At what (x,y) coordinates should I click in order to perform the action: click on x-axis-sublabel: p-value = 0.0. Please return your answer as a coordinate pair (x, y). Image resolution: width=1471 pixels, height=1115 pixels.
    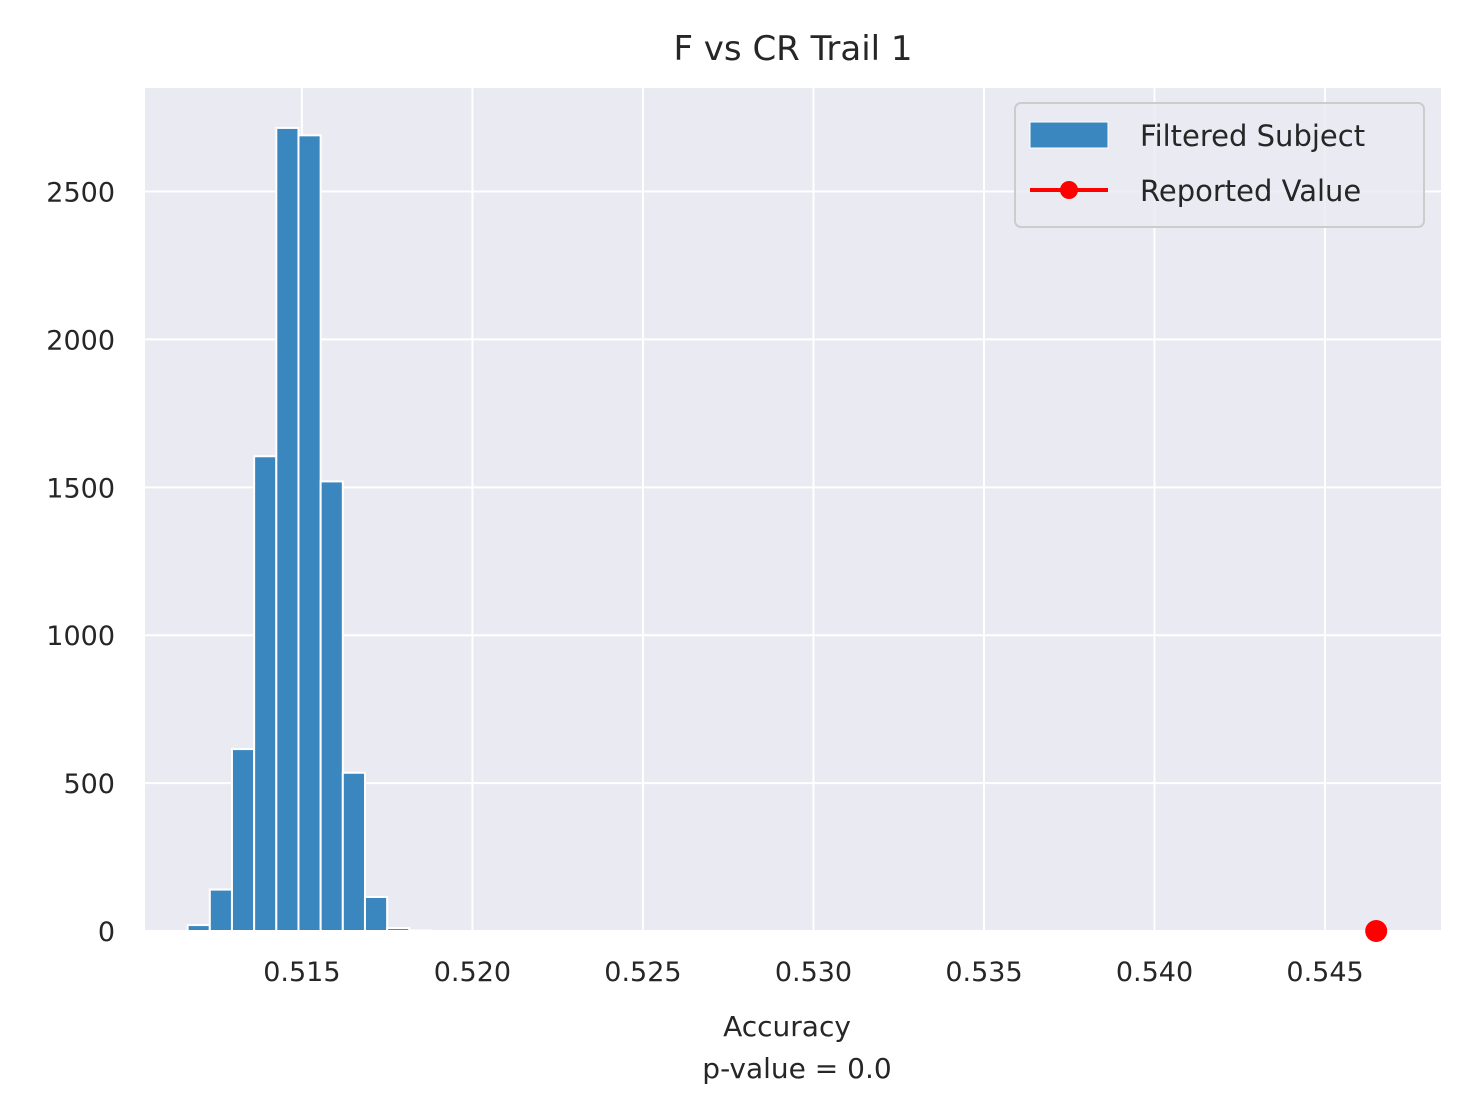
    Looking at the image, I should click on (796, 1068).